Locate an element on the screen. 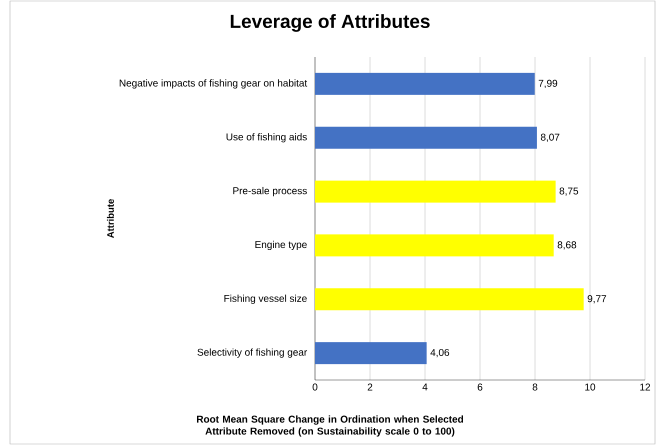 This screenshot has width=660, height=445. y-tick-label: Selectivity of fishing gear is located at coordinates (252, 353).